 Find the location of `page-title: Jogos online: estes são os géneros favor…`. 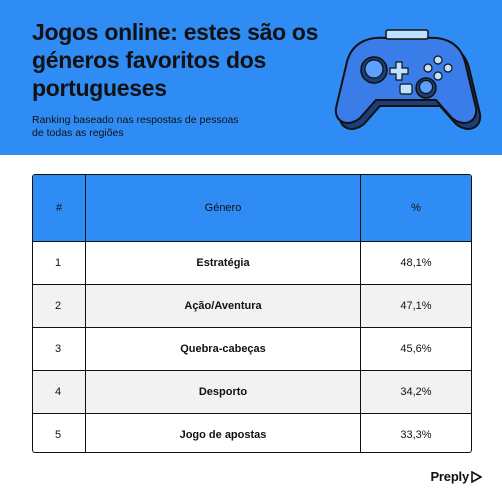

page-title: Jogos online: estes são os géneros favor… is located at coordinates (175, 60).